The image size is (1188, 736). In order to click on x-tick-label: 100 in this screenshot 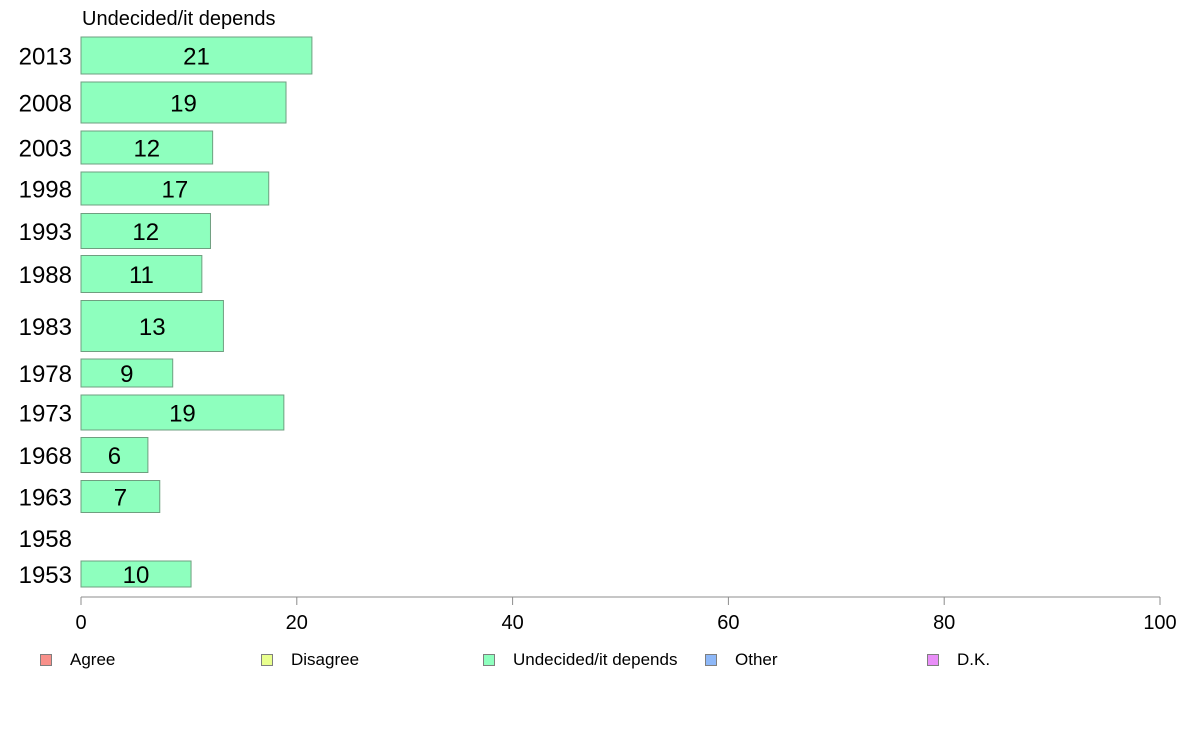, I will do `click(1159, 623)`.